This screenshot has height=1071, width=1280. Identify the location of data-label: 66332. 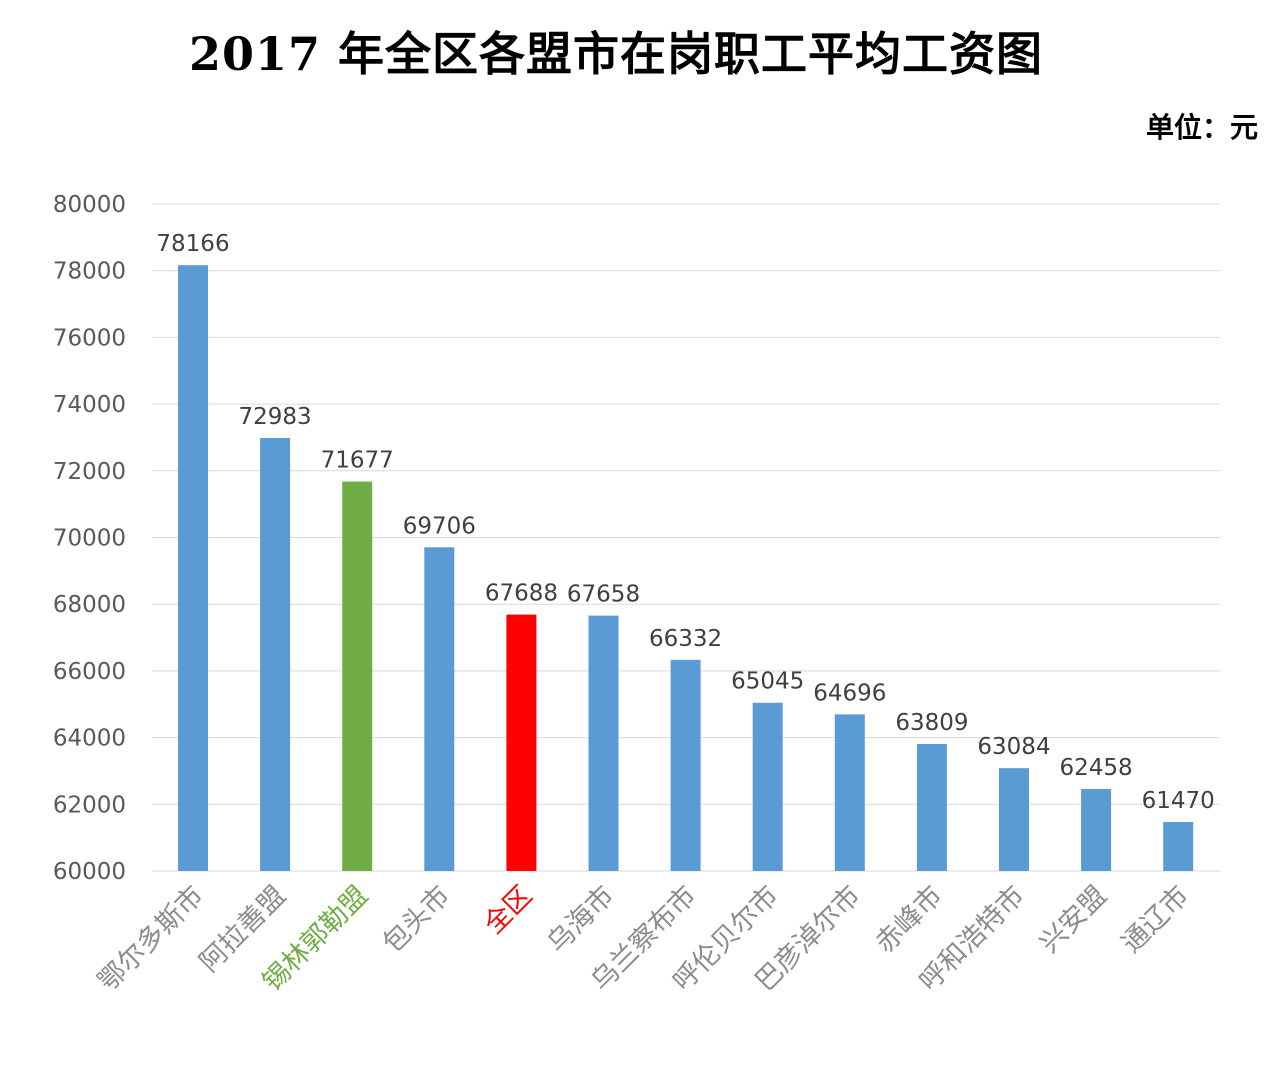
(685, 639).